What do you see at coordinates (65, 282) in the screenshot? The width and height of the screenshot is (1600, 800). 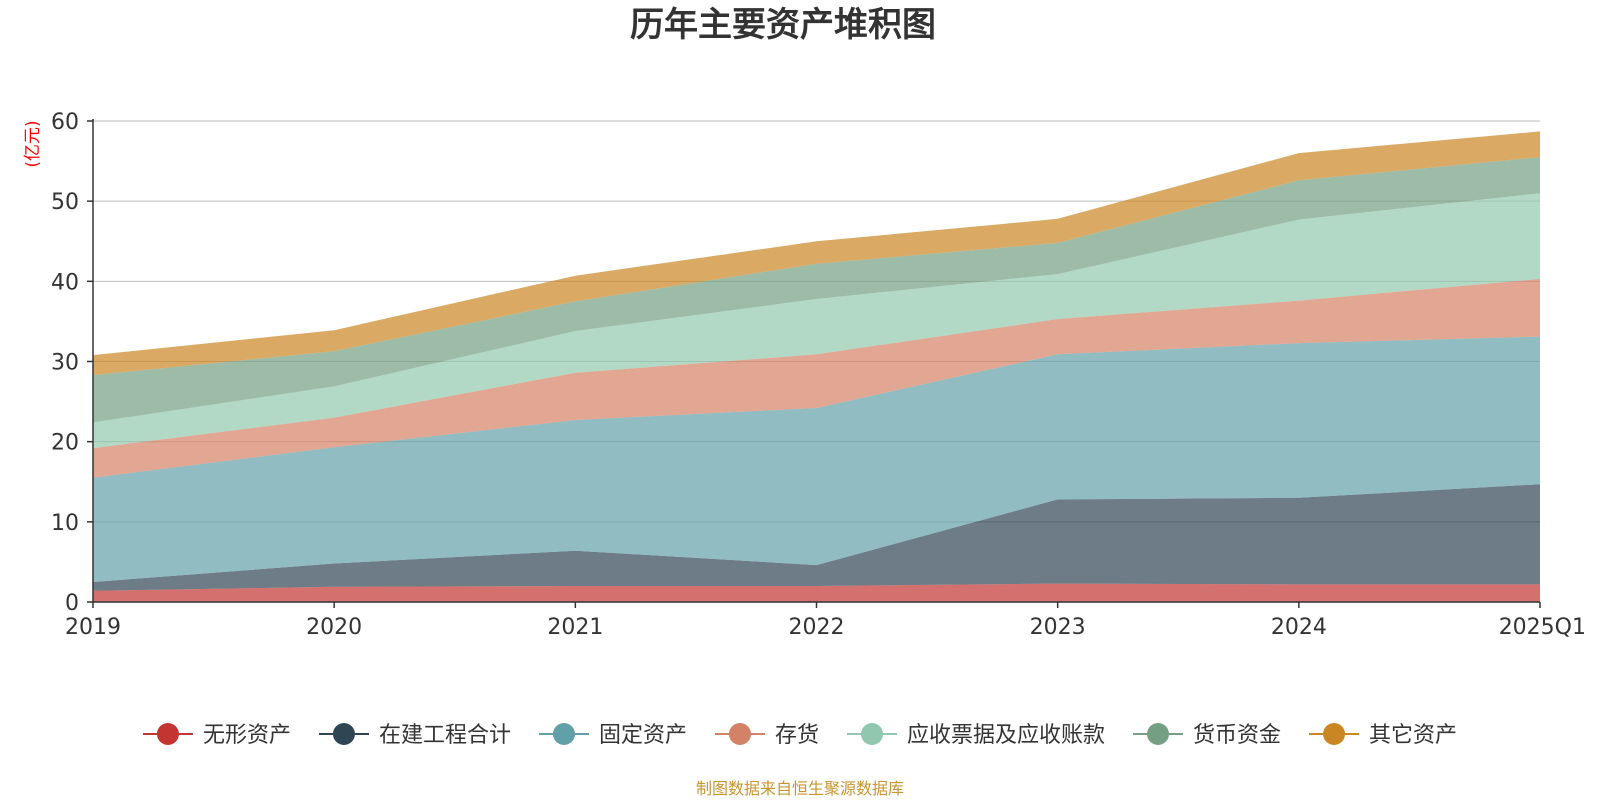 I see `y-tick-label: 40` at bounding box center [65, 282].